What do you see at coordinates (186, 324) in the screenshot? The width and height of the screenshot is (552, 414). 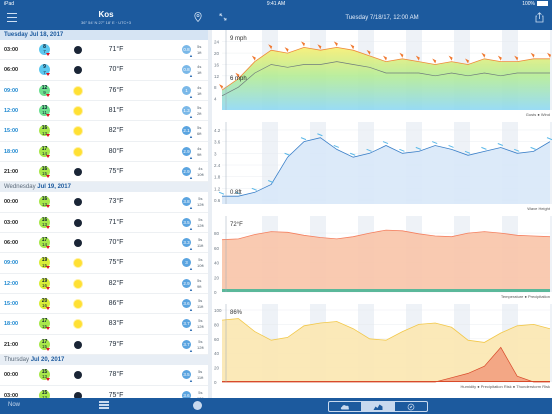 I see `wave-height-badge: 3.7` at bounding box center [186, 324].